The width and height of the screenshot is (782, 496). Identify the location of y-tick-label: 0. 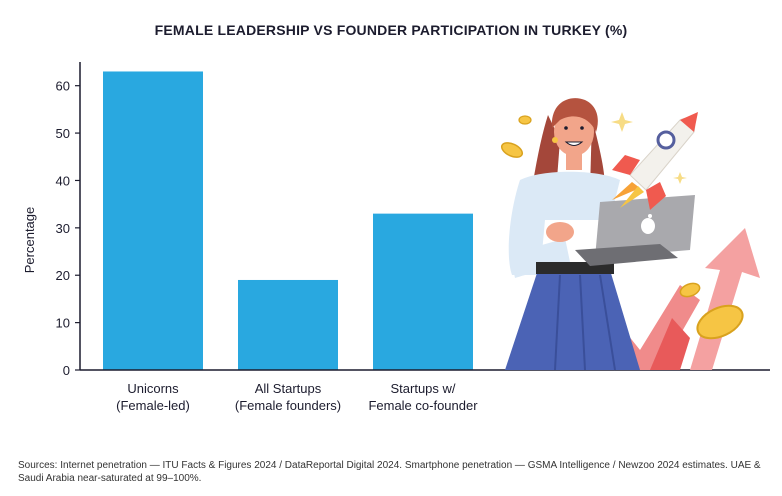
(66, 370).